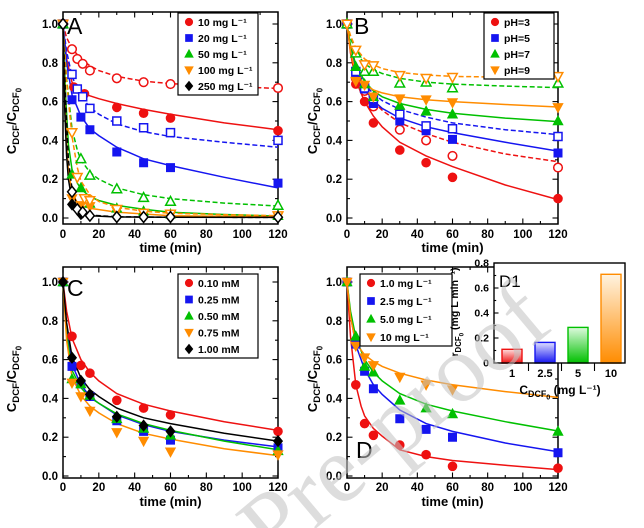 The width and height of the screenshot is (644, 528). What do you see at coordinates (347, 235) in the screenshot?
I see `panel-B-x-tick-label: 0` at bounding box center [347, 235].